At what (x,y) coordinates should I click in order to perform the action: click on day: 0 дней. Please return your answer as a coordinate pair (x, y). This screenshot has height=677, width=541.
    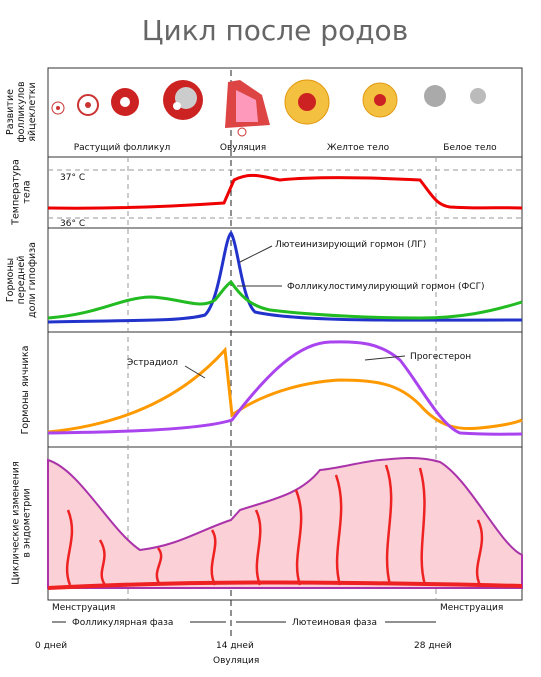
    Looking at the image, I should click on (51, 646).